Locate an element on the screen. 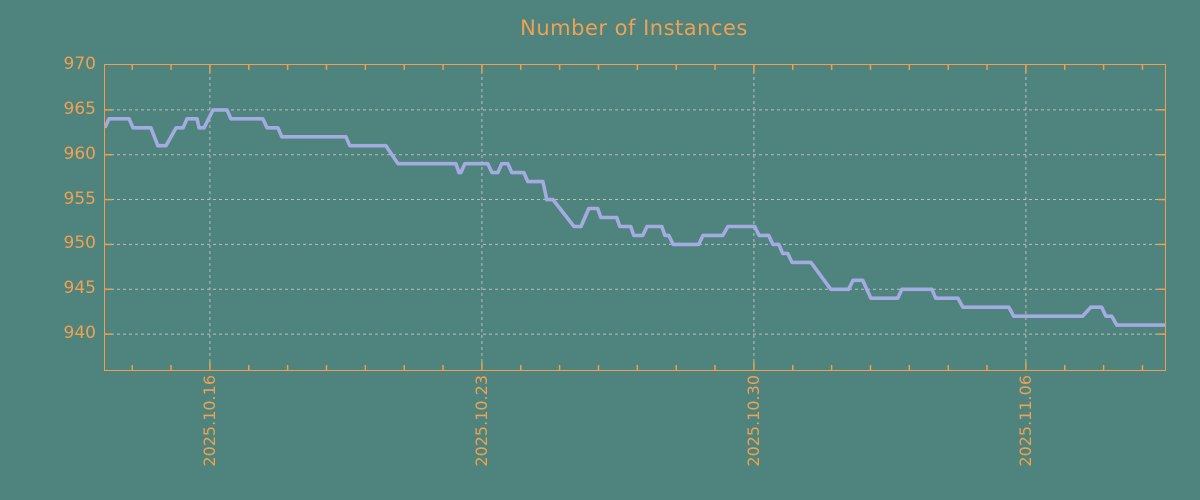  x-axis-date-label: 2025.10.16 is located at coordinates (209, 421).